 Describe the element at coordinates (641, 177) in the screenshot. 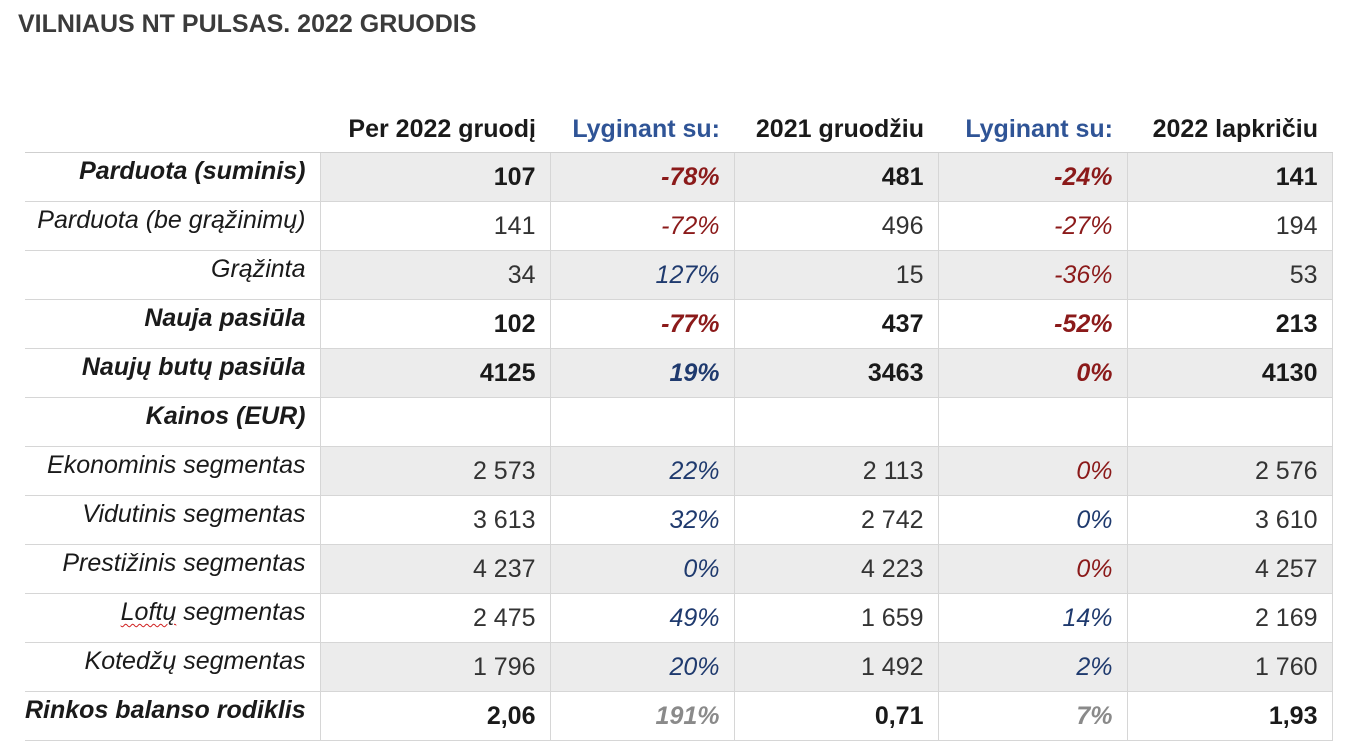

I see `cell-change-year: -78%` at that location.